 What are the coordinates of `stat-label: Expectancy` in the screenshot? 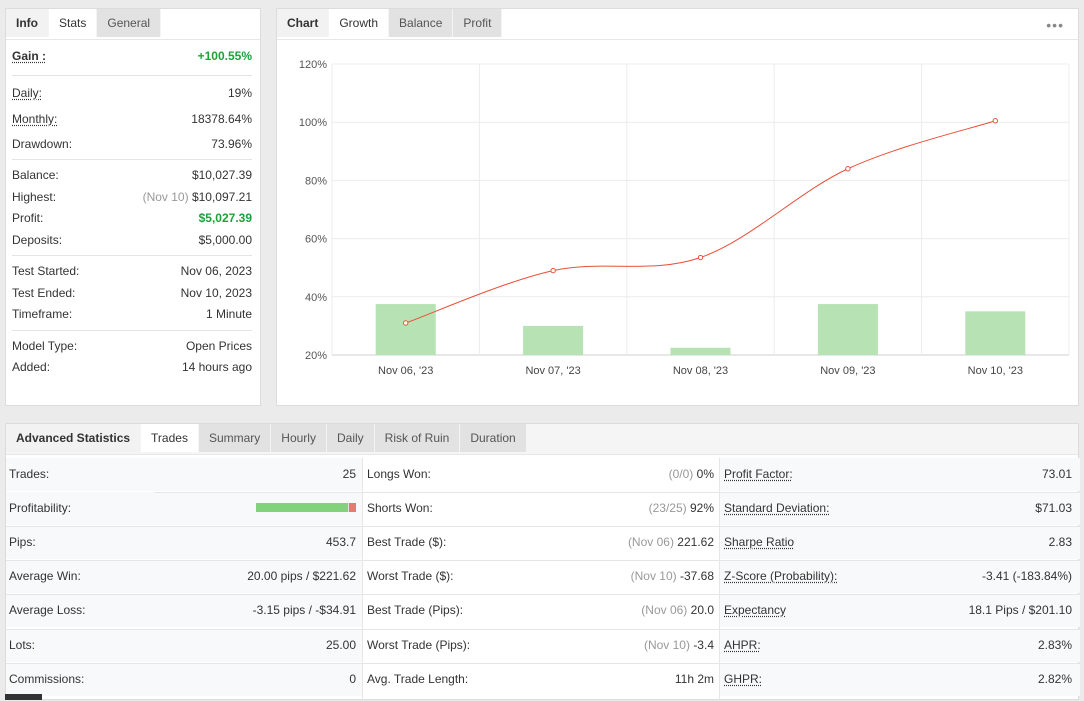 It's located at (755, 610).